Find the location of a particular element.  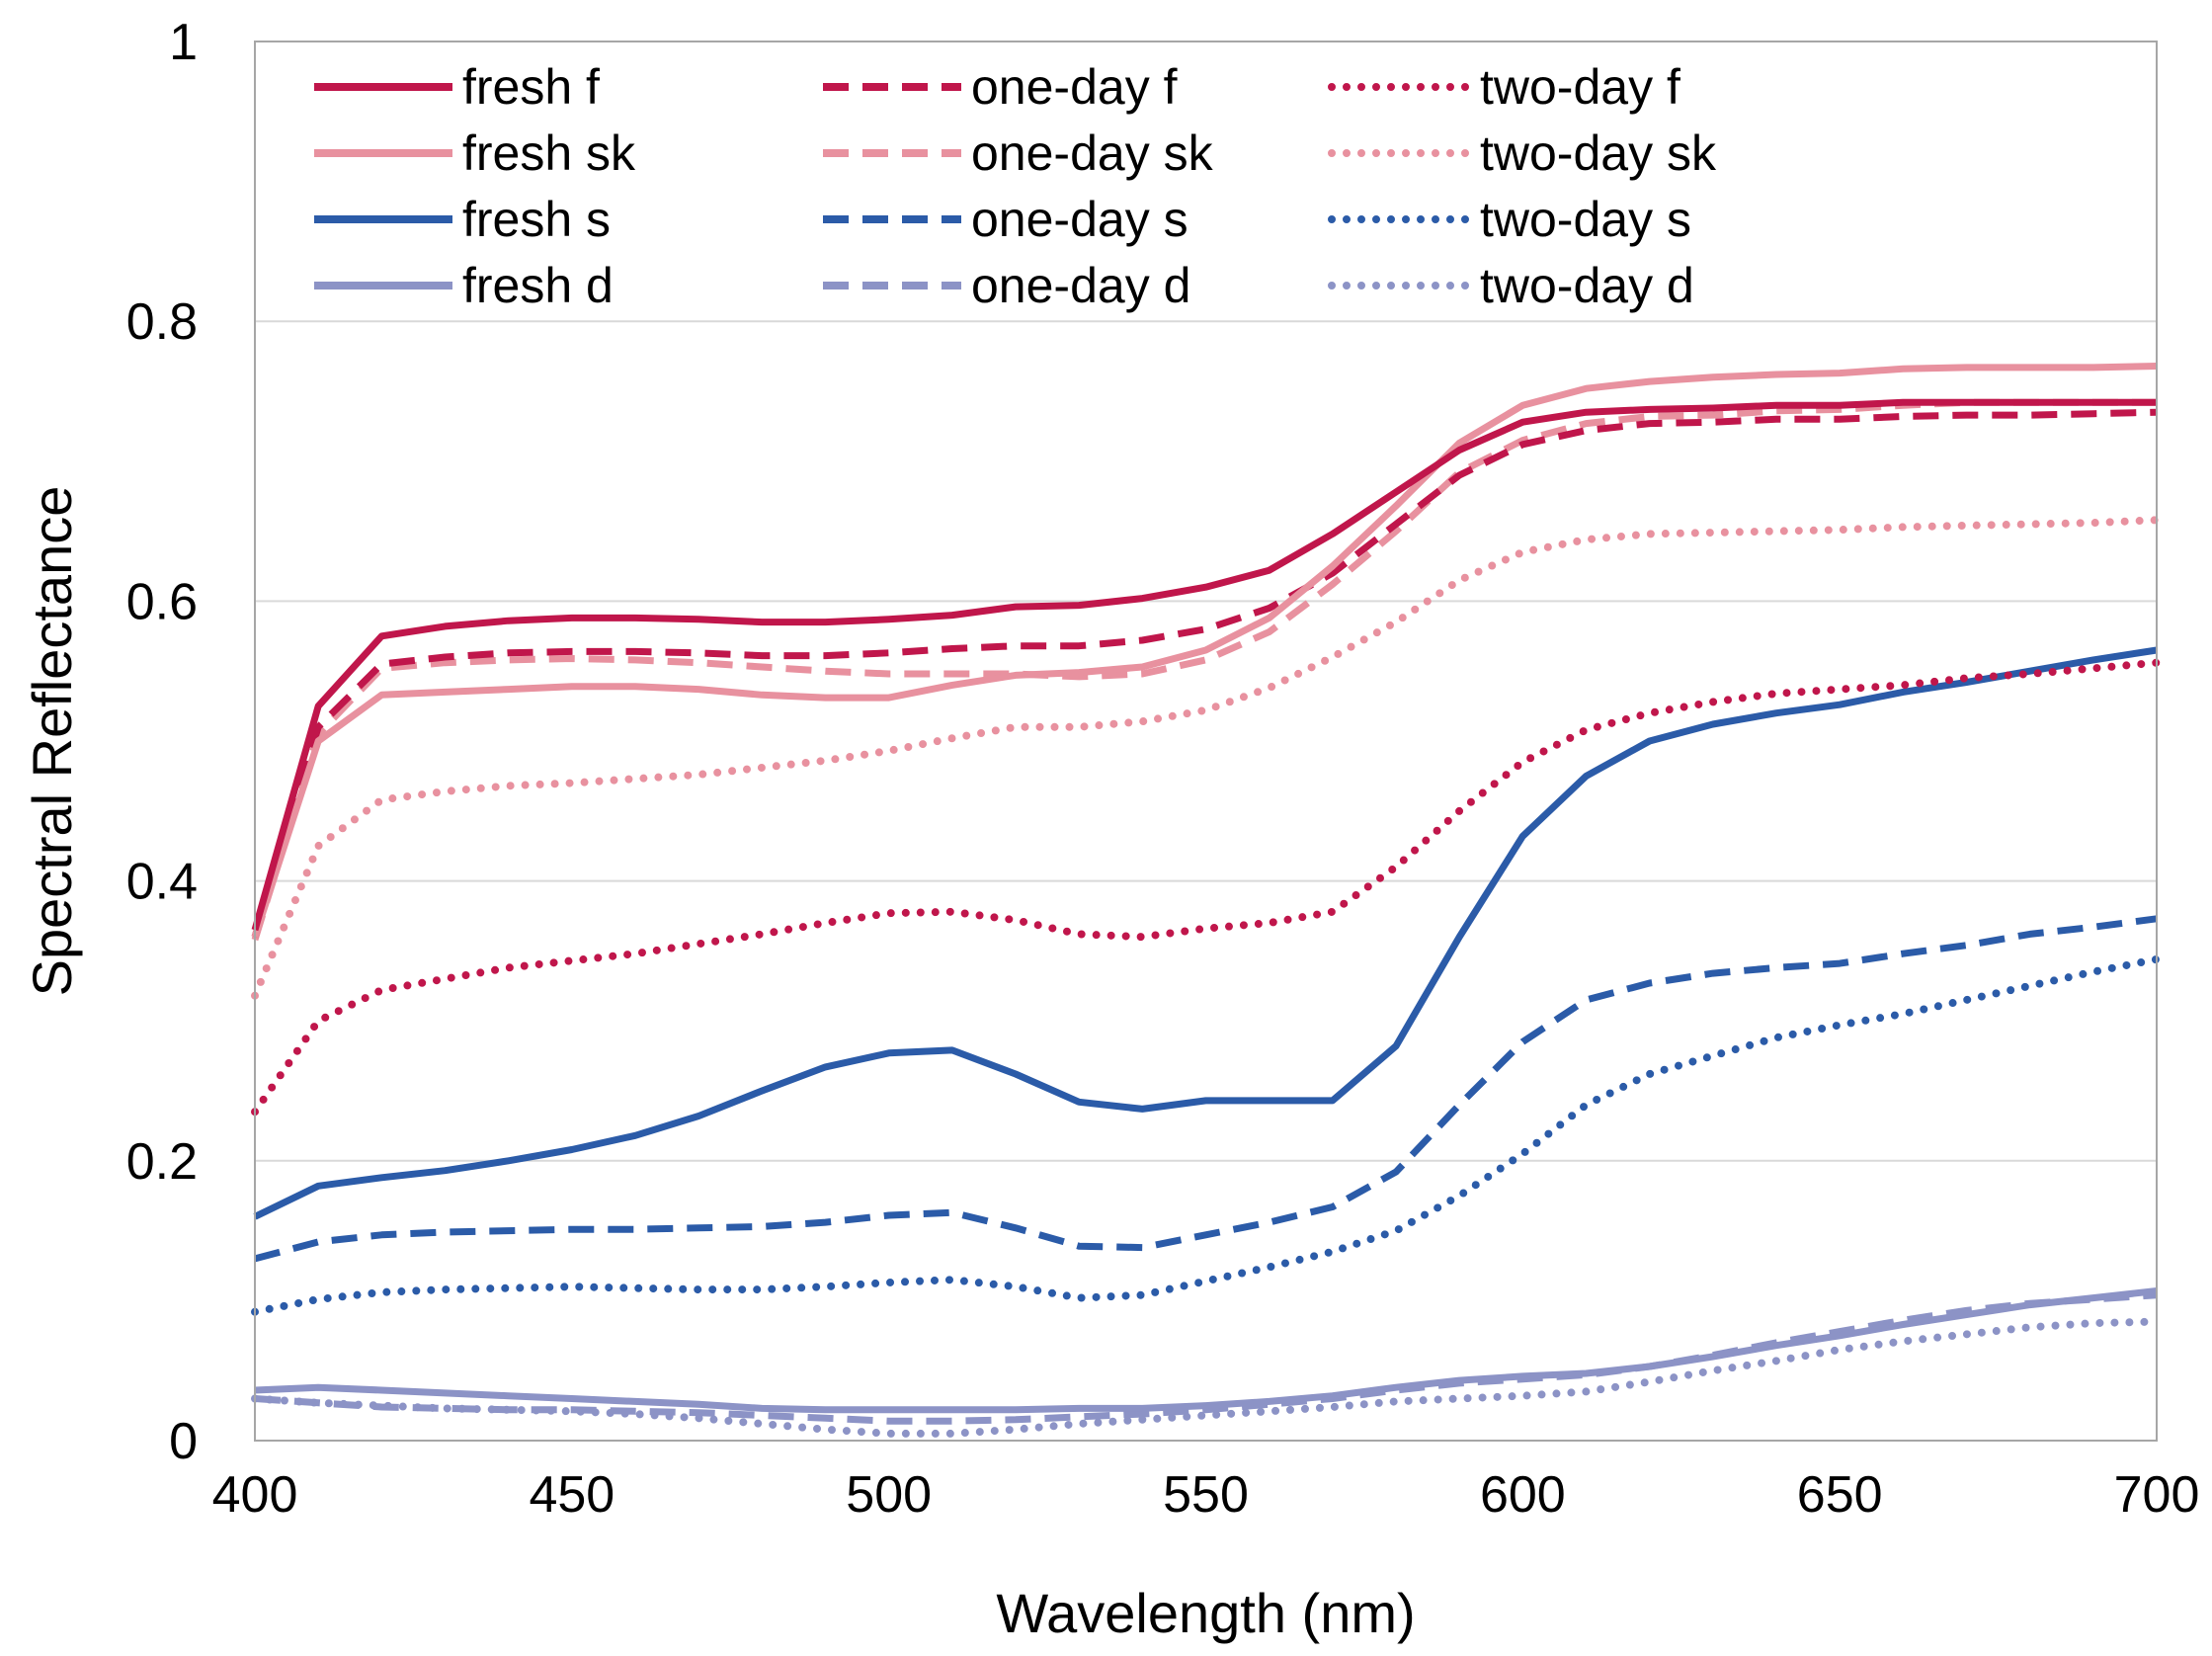

legend-item: fresh f is located at coordinates (457, 87).